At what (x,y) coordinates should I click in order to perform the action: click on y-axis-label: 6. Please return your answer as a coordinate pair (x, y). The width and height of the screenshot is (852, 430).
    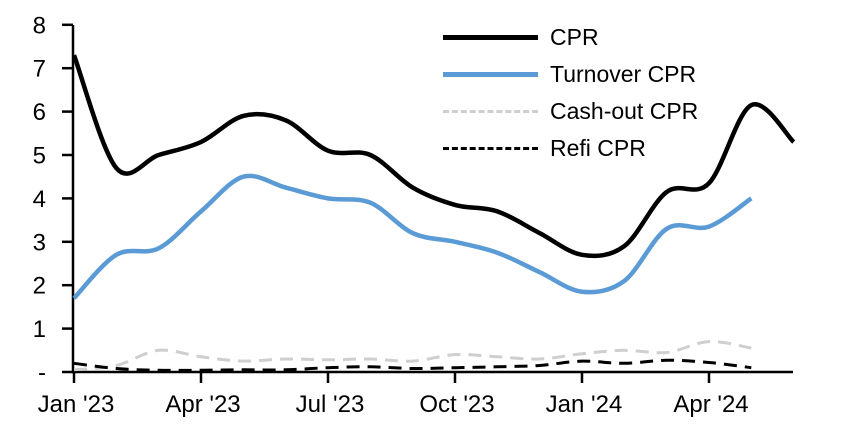
    Looking at the image, I should click on (39, 112).